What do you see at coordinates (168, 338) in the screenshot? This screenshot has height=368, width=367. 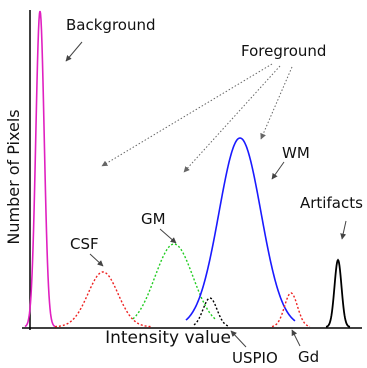 I see `x-axis-label: Intensity value` at bounding box center [168, 338].